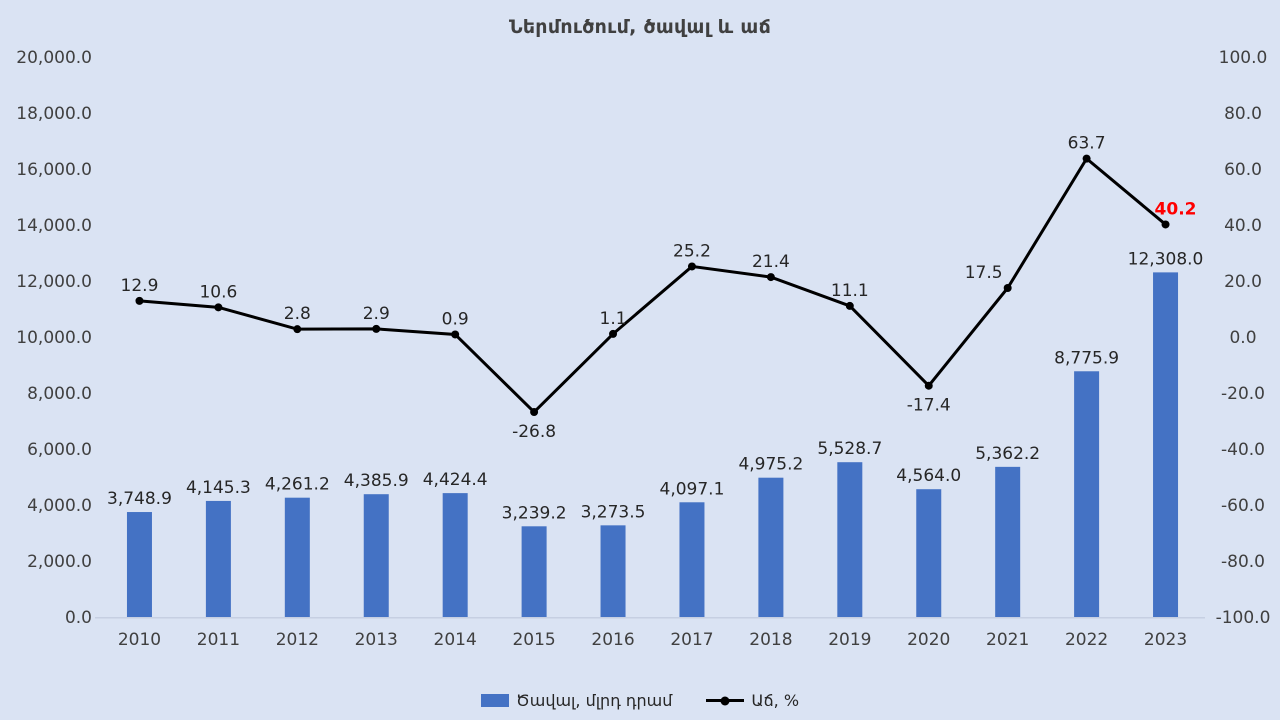  Describe the element at coordinates (297, 640) in the screenshot. I see `x-axis-label-2012: 2012` at that location.